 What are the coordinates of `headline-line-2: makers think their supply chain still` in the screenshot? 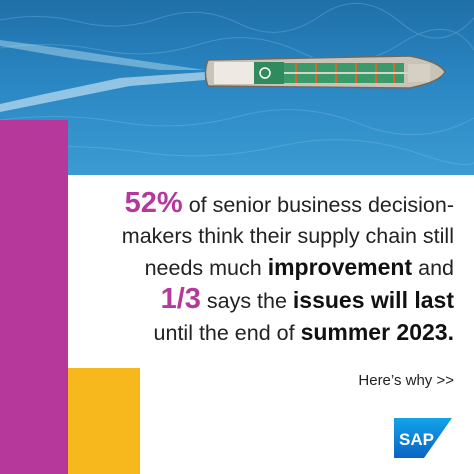 It's located at (287, 236).